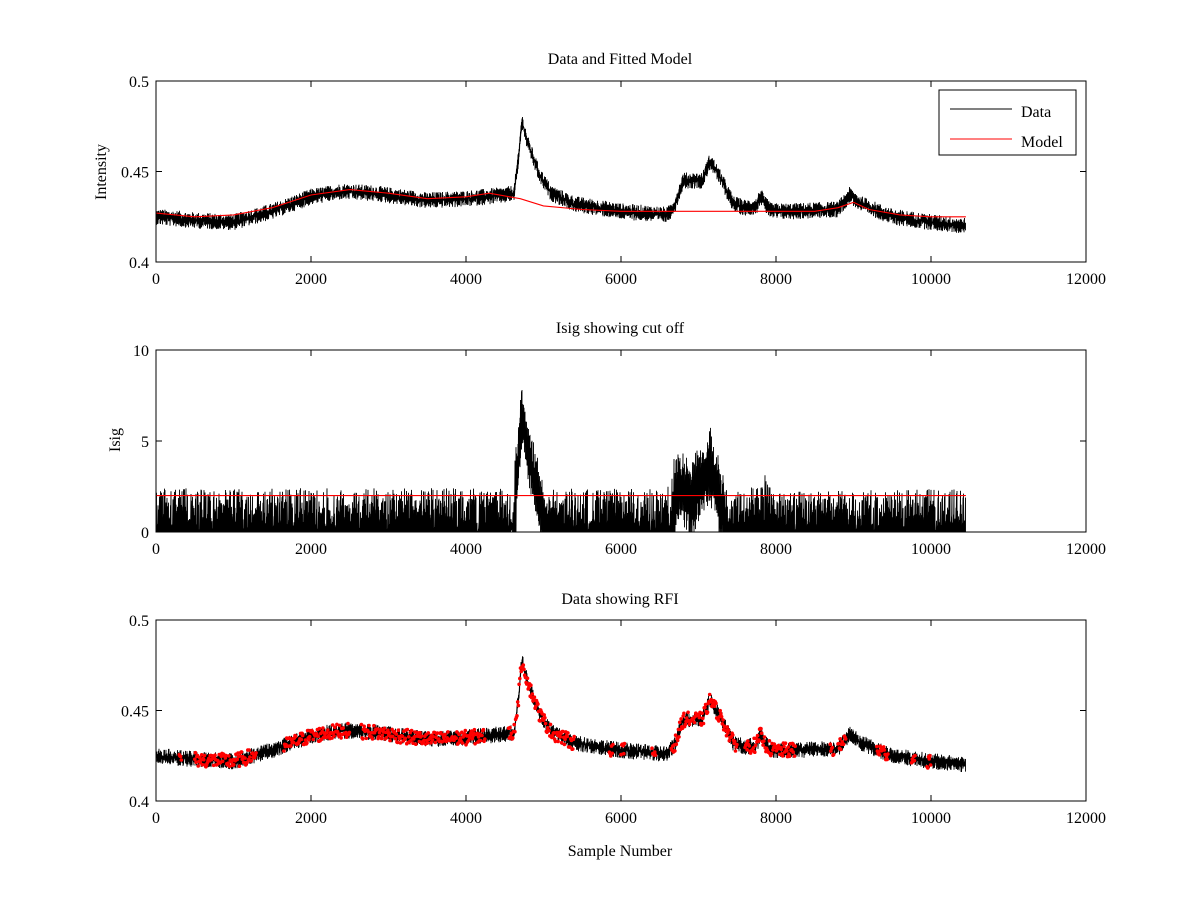 This screenshot has height=900, width=1200. I want to click on chart-title: Isig showing cut off, so click(620, 328).